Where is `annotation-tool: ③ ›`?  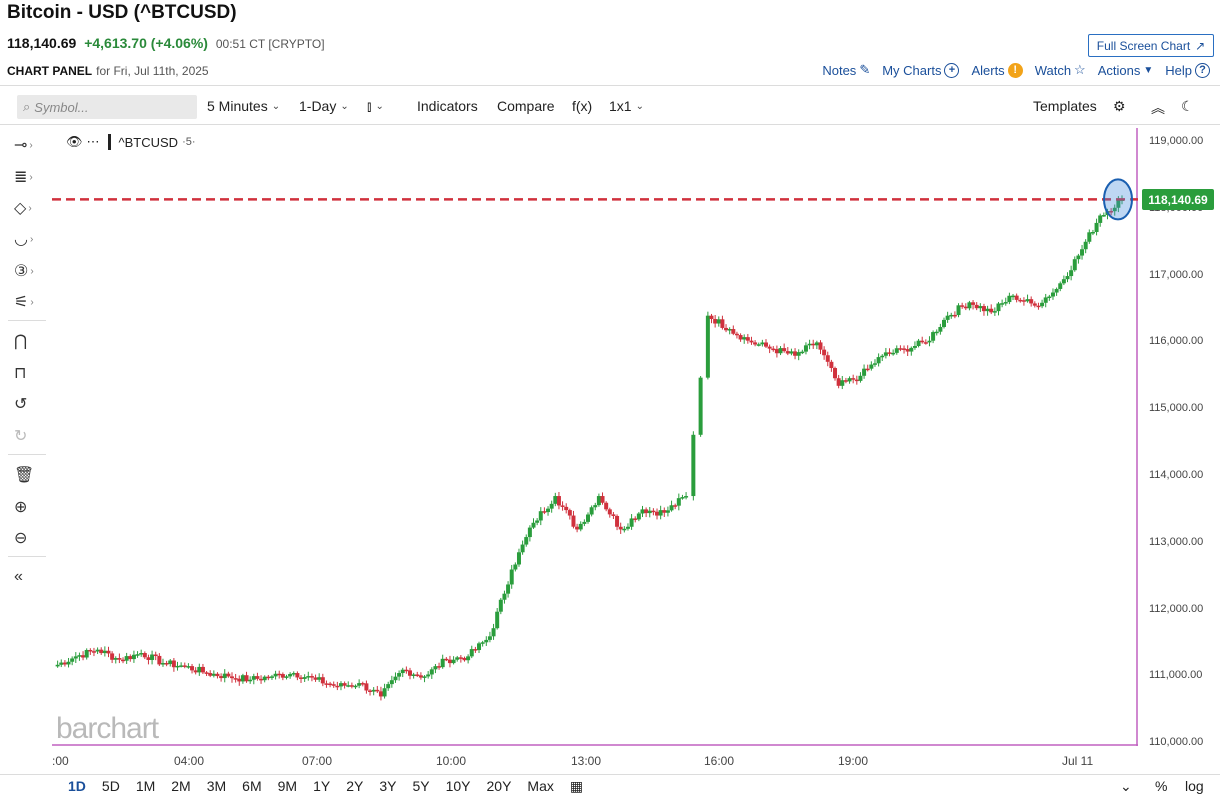 annotation-tool: ③ › is located at coordinates (31, 271).